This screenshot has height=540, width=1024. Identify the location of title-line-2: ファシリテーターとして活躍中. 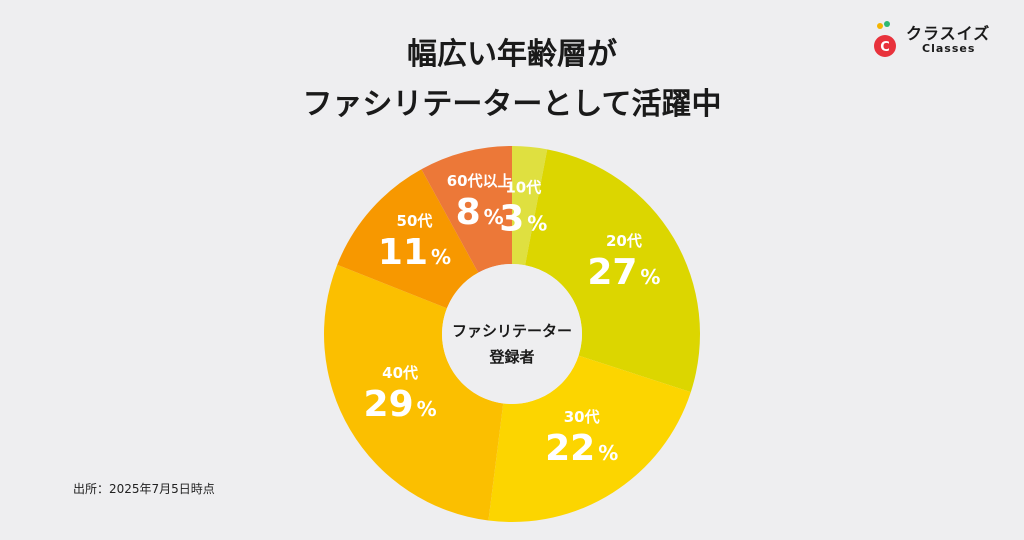
(512, 104).